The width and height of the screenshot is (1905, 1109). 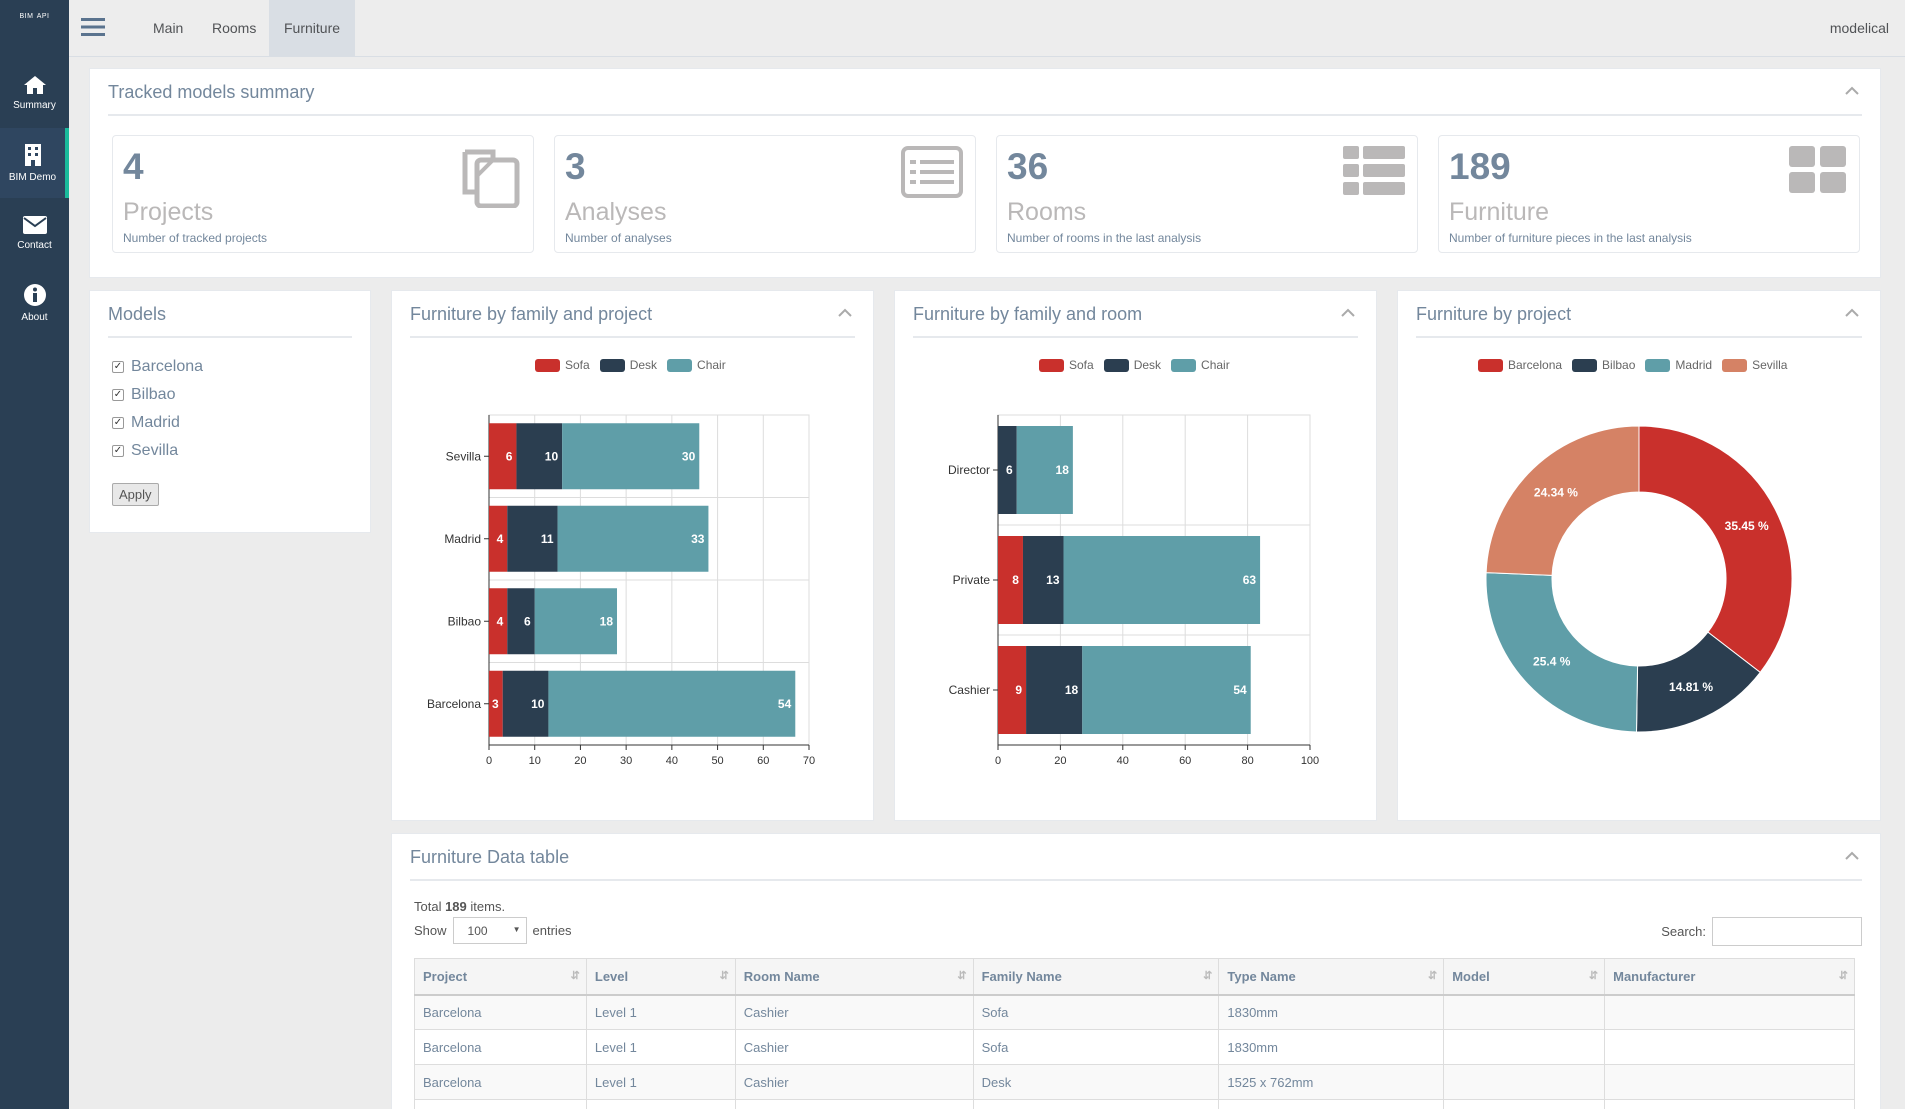 What do you see at coordinates (1072, 690) in the screenshot?
I see `bar-value-label: 18` at bounding box center [1072, 690].